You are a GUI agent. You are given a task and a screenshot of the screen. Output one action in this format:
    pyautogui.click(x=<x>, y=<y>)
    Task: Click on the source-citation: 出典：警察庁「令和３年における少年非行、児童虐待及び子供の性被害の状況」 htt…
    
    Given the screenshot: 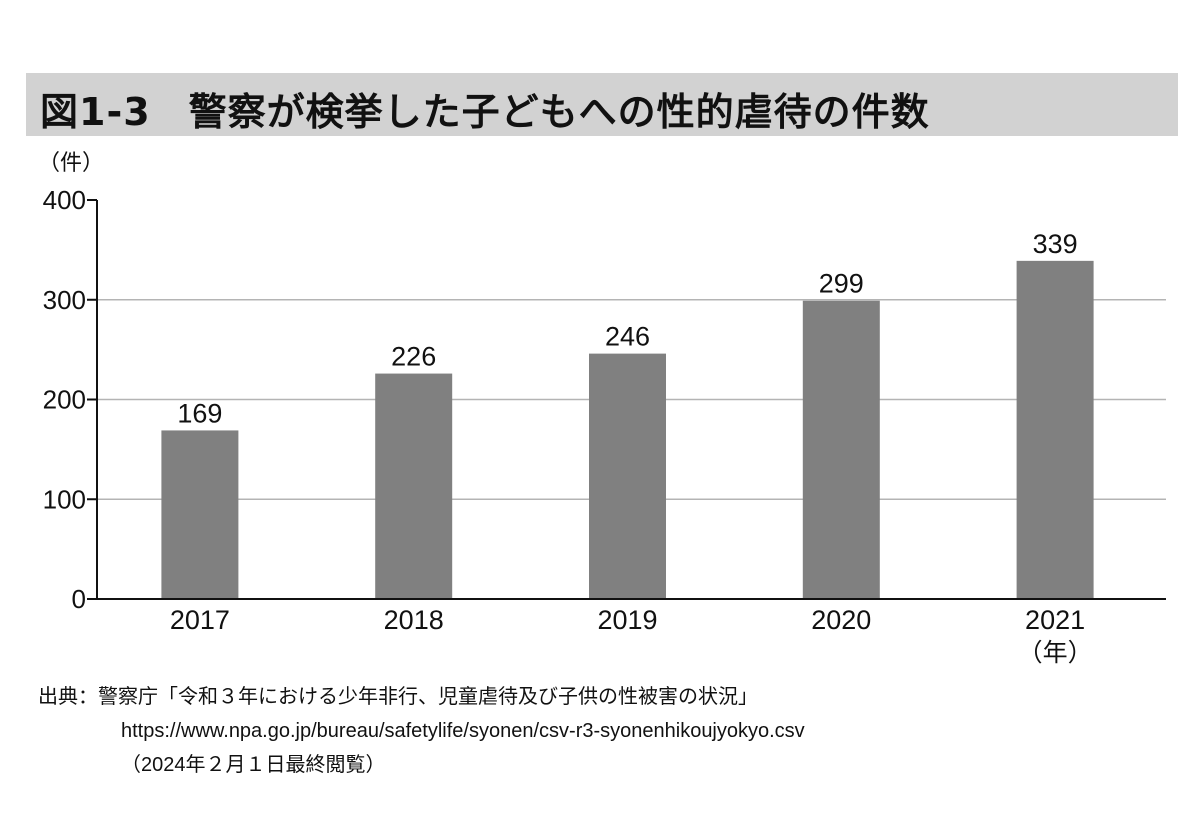 What is the action you would take?
    pyautogui.click(x=421, y=731)
    